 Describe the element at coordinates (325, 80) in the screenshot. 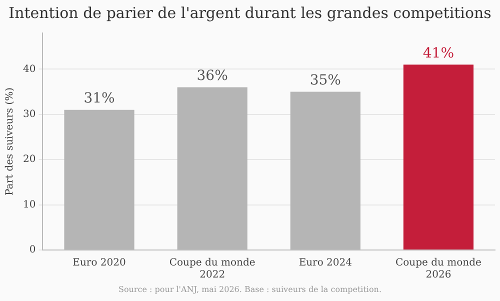

I see `data-label: 35%` at that location.